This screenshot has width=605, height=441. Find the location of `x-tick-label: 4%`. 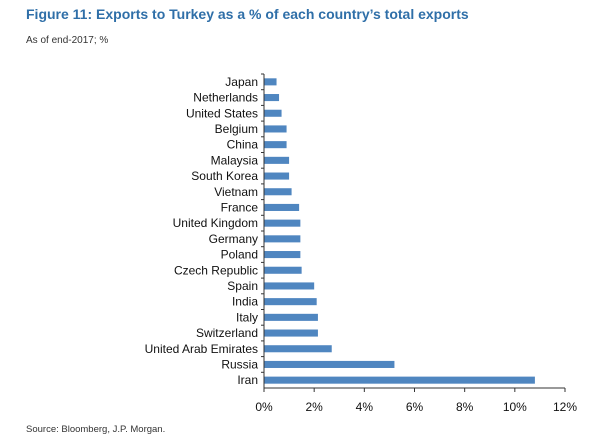

x-tick-label: 4% is located at coordinates (365, 407).